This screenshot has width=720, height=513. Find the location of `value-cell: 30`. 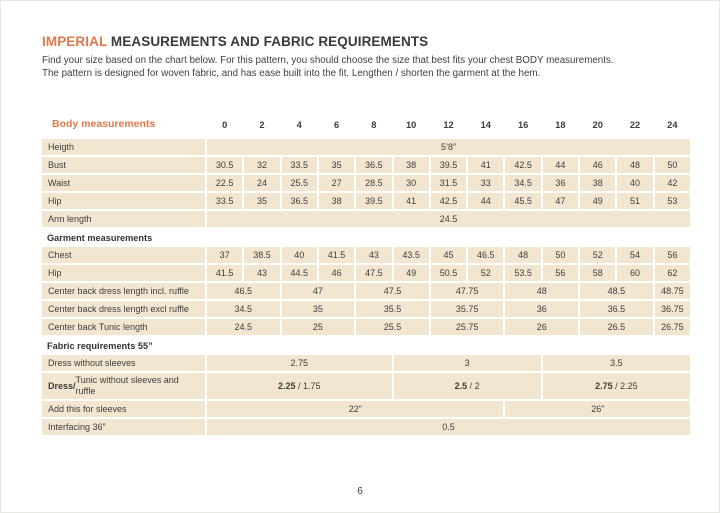

value-cell: 30 is located at coordinates (411, 183).